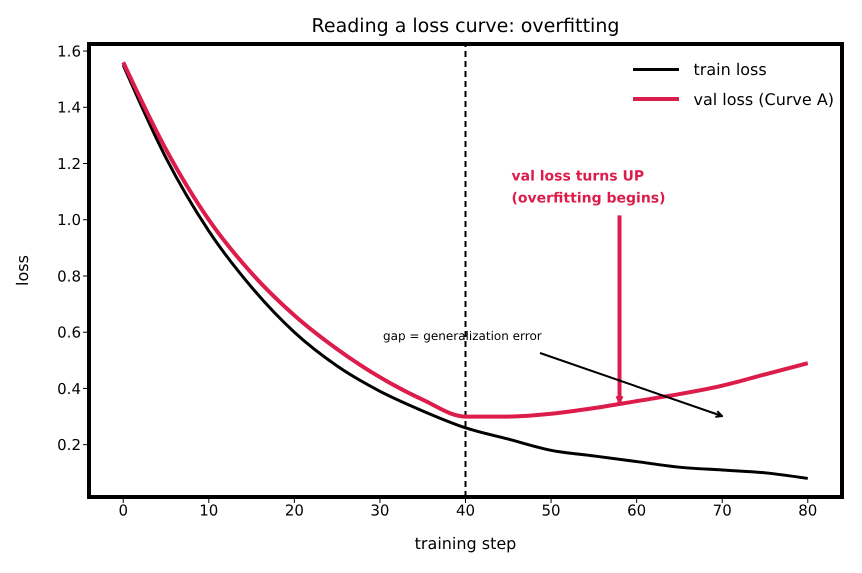 This screenshot has height=573, width=862. Describe the element at coordinates (69, 276) in the screenshot. I see `y-tick-label: 0.8` at that location.